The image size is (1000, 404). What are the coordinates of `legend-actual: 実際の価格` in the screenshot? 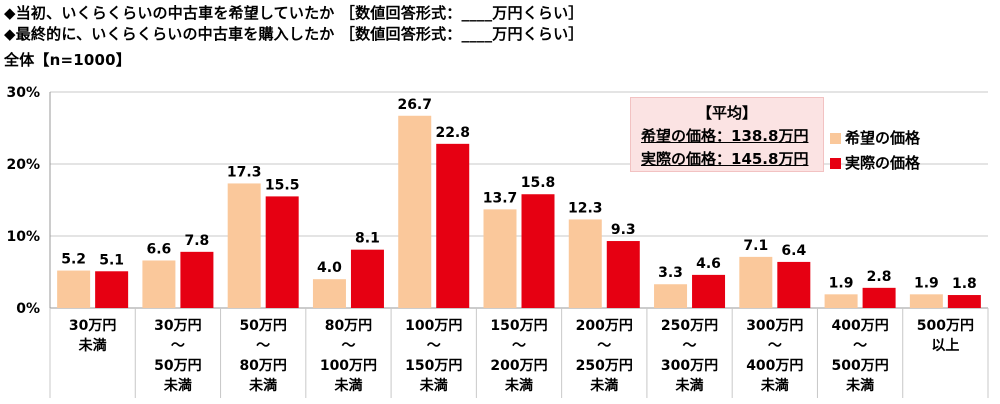 It's located at (875, 162).